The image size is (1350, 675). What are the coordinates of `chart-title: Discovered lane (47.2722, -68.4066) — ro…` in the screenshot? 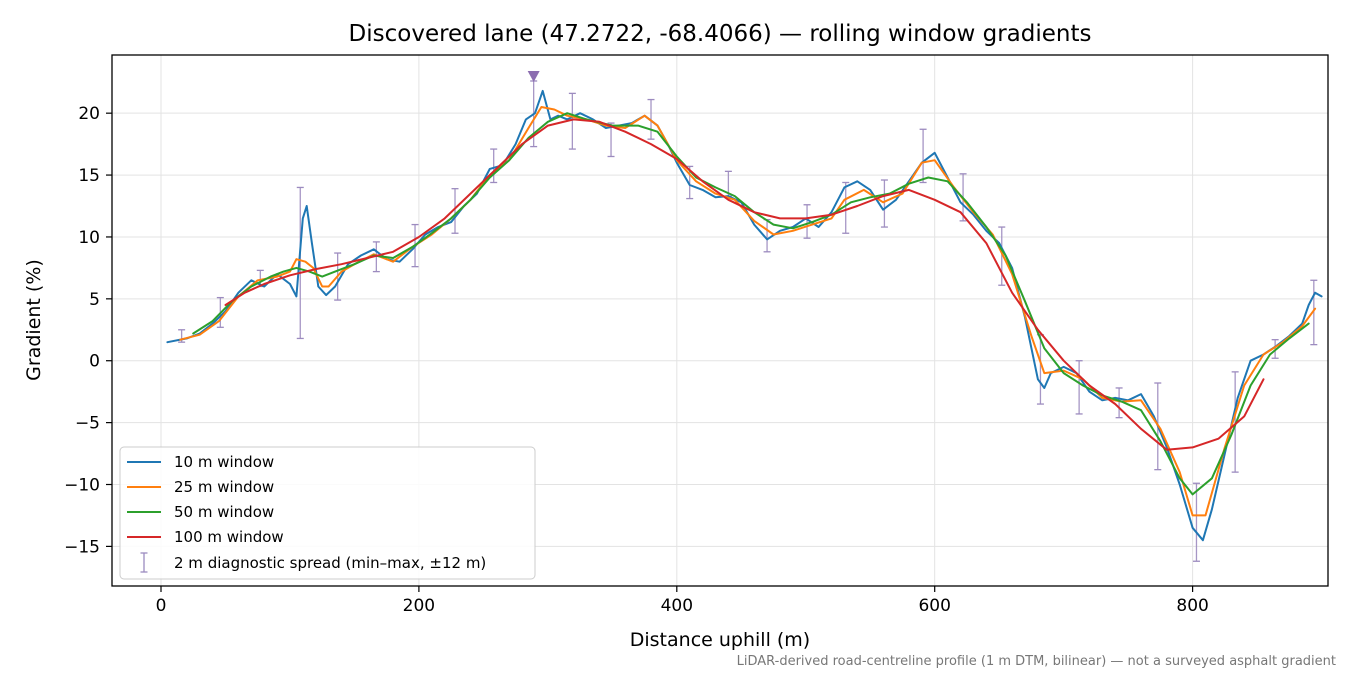 It's located at (720, 34).